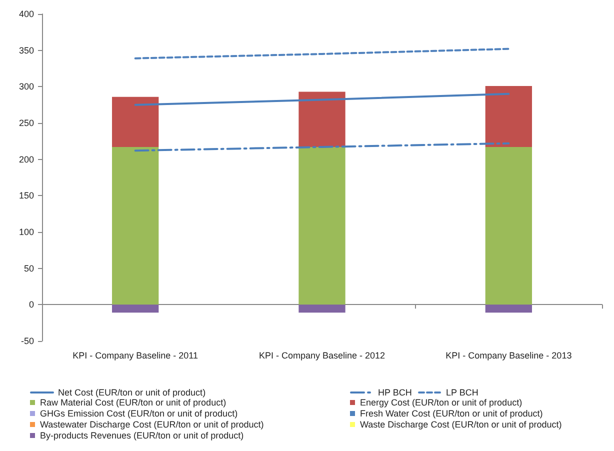 The width and height of the screenshot is (614, 451). Describe the element at coordinates (26, 123) in the screenshot. I see `y-tick-label: 250` at that location.